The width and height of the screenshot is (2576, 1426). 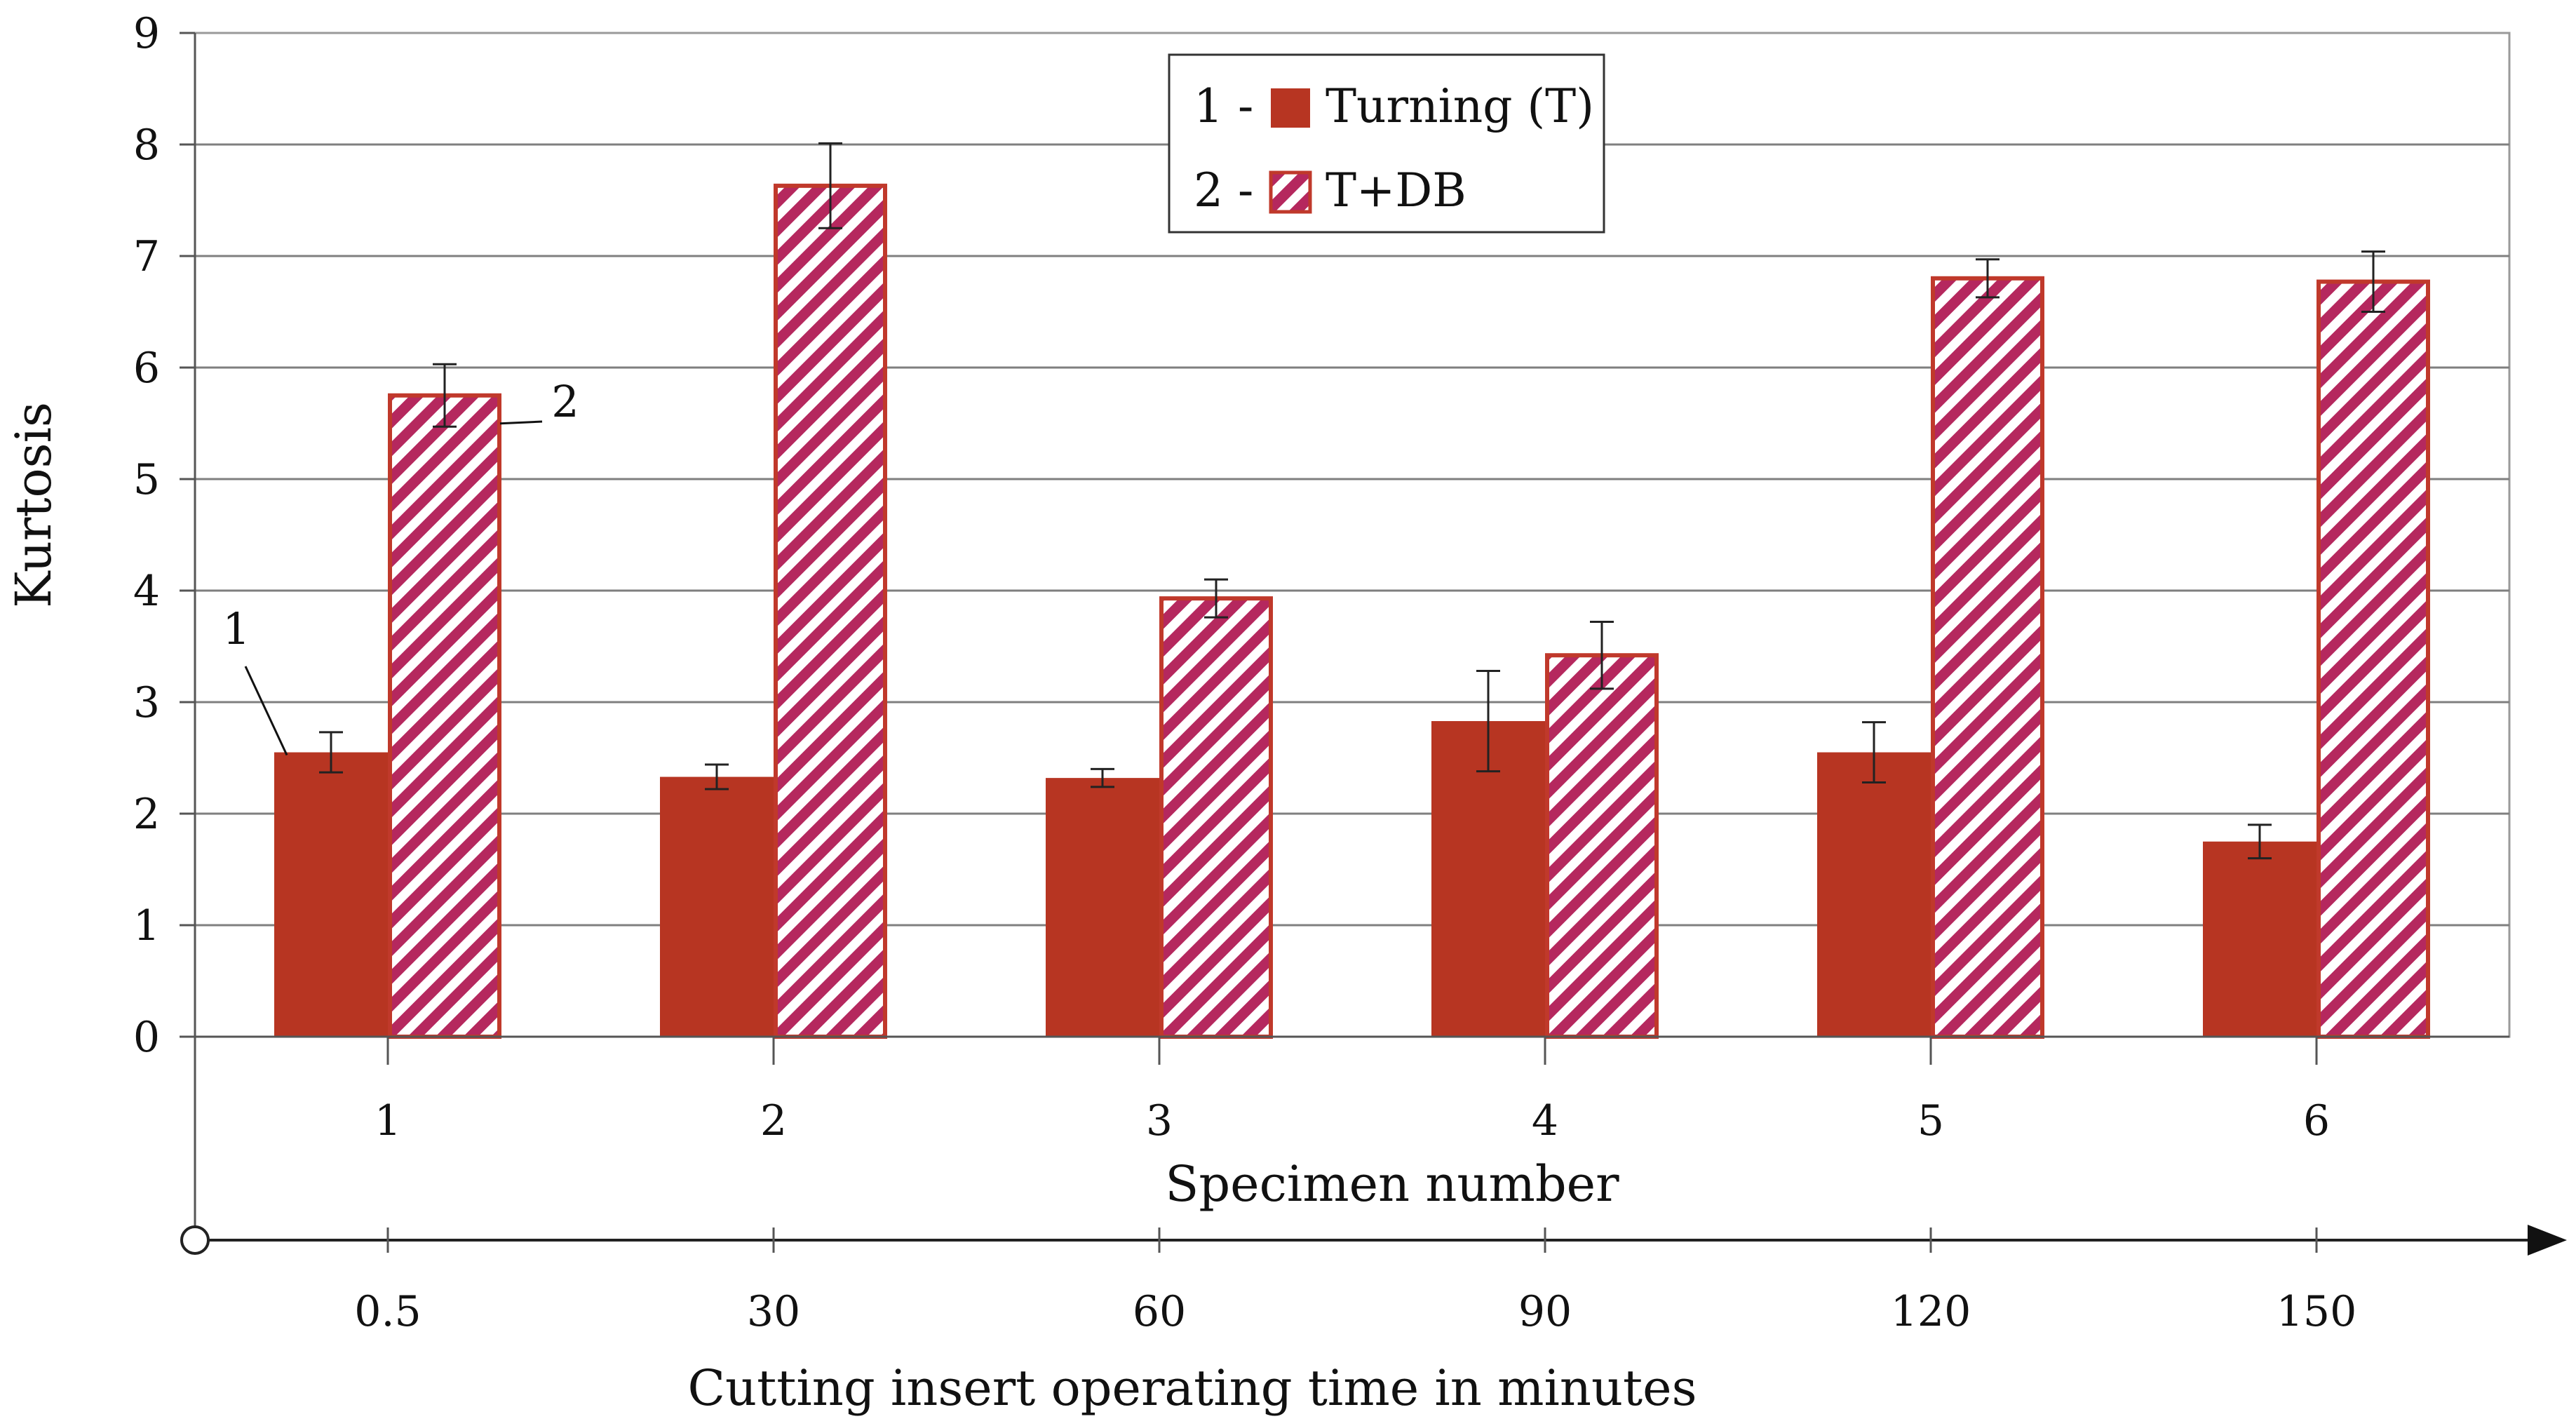 What do you see at coordinates (146, 1037) in the screenshot?
I see `y-tick-label: 0` at bounding box center [146, 1037].